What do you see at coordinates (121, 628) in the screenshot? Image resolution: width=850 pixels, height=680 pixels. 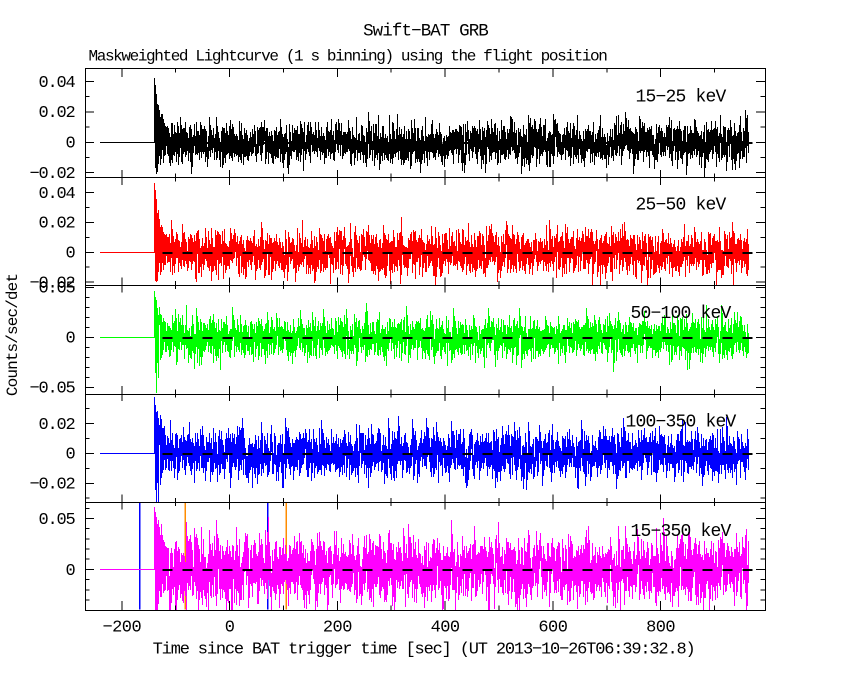 I see `svg-text: −200` at bounding box center [121, 628].